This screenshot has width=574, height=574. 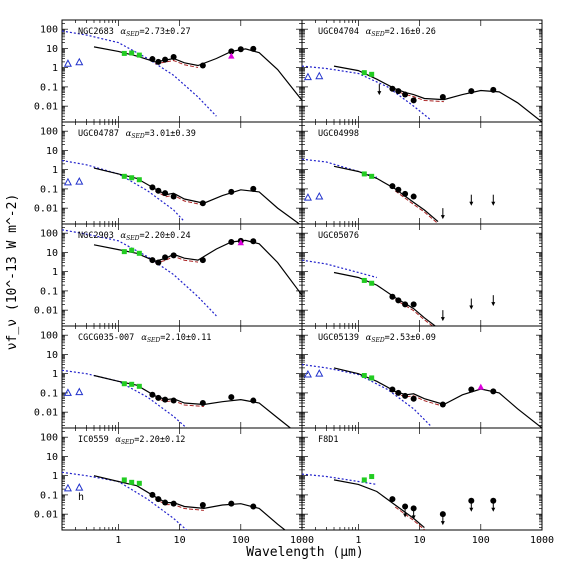 I want to click on panel-name-label: UGC04704, so click(x=338, y=32).